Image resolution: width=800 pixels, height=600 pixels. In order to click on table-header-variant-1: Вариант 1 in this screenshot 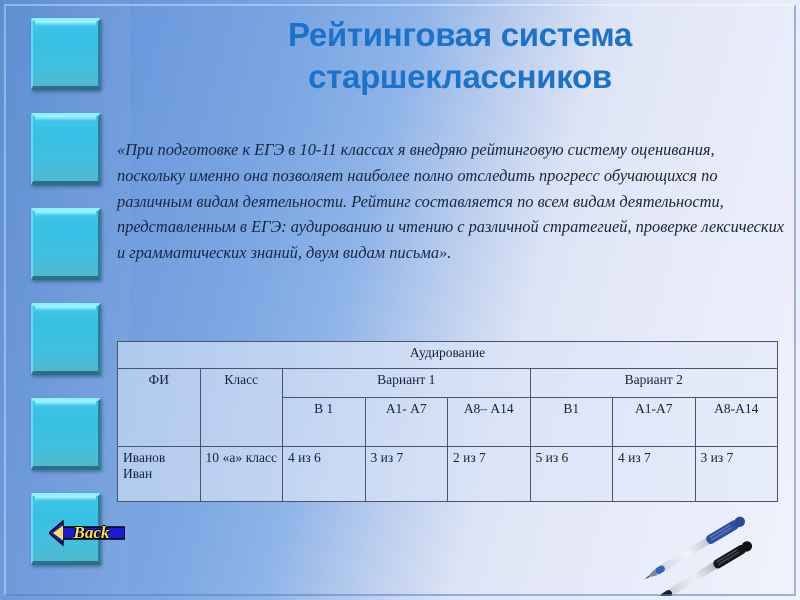, I will do `click(406, 383)`.